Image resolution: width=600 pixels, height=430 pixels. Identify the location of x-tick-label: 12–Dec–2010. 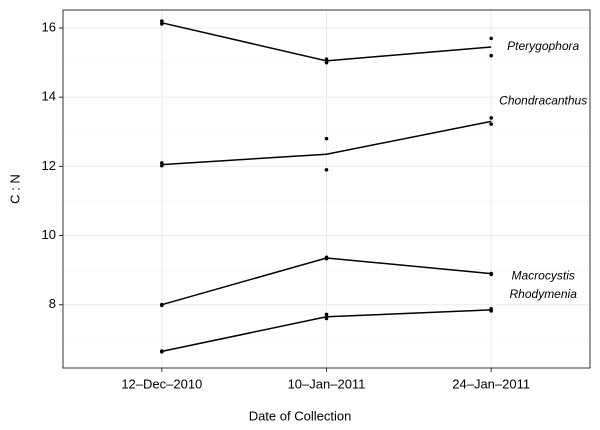
(161, 383).